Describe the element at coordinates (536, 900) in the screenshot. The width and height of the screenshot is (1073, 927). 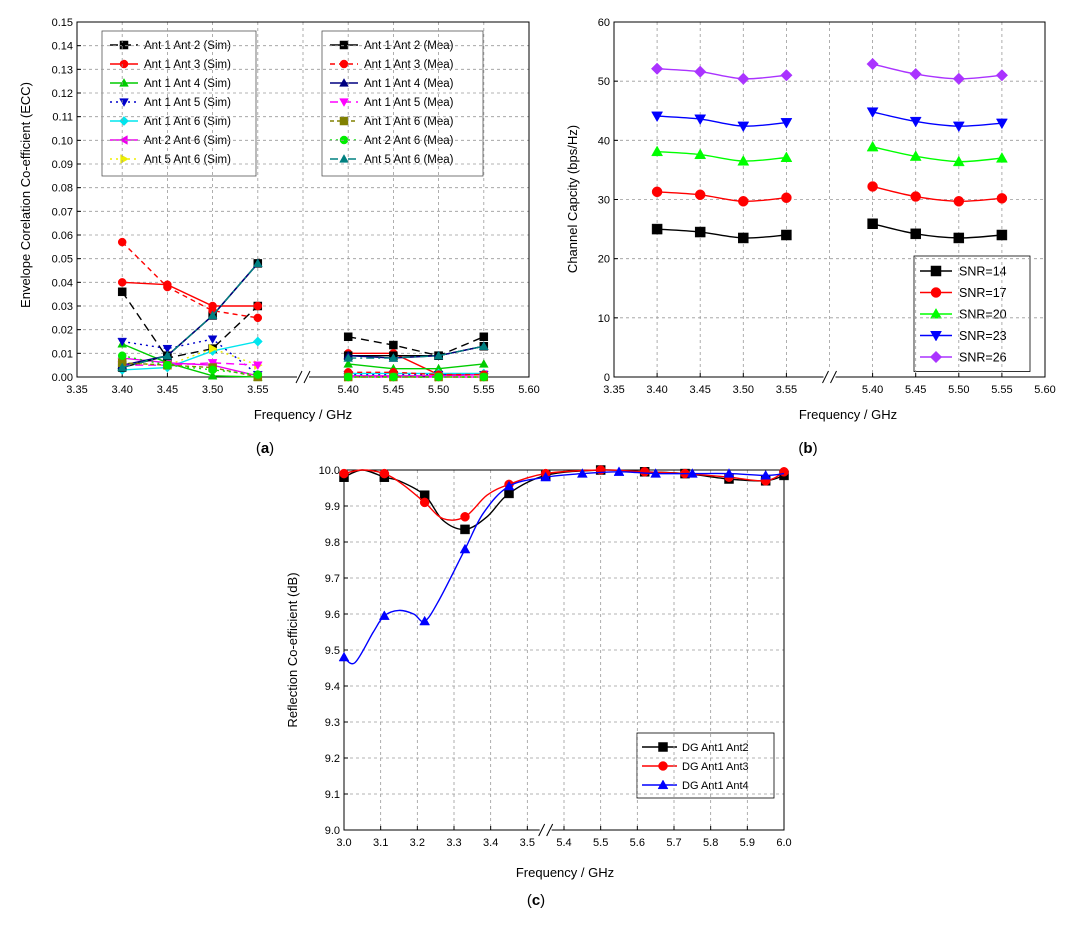
I see `panel-c-caption: (c)` at that location.